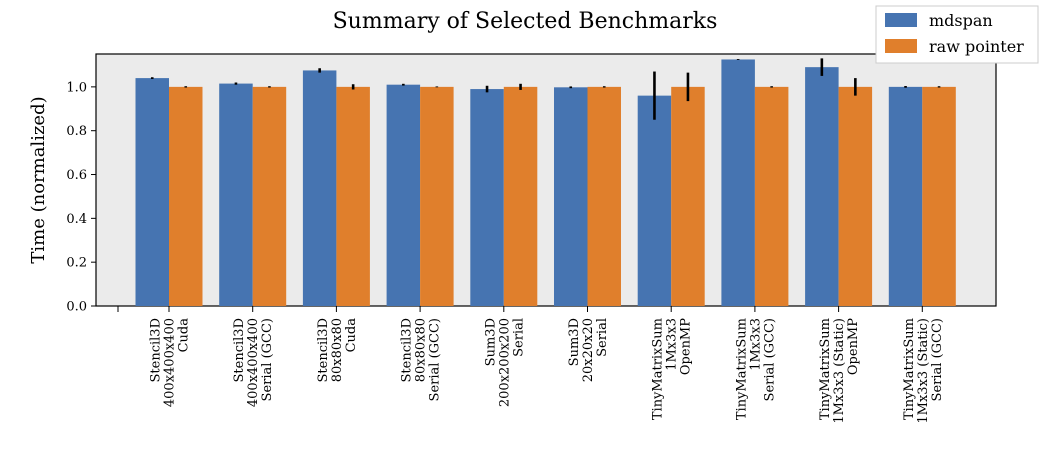  I want to click on chart-title: Summary of Selected Benchmarks, so click(525, 21).